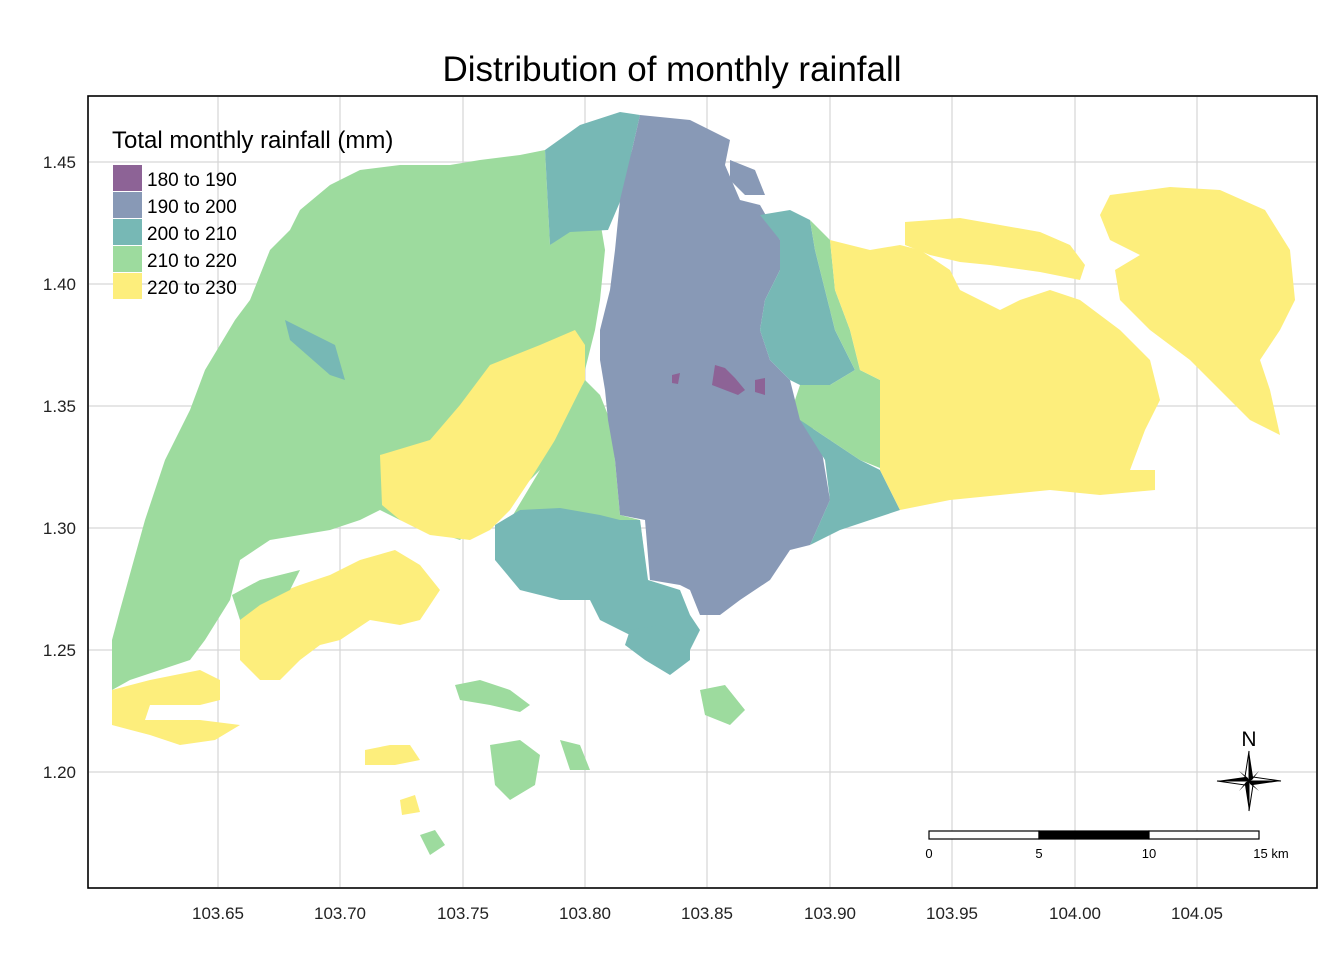  I want to click on north-label: N, so click(1248, 739).